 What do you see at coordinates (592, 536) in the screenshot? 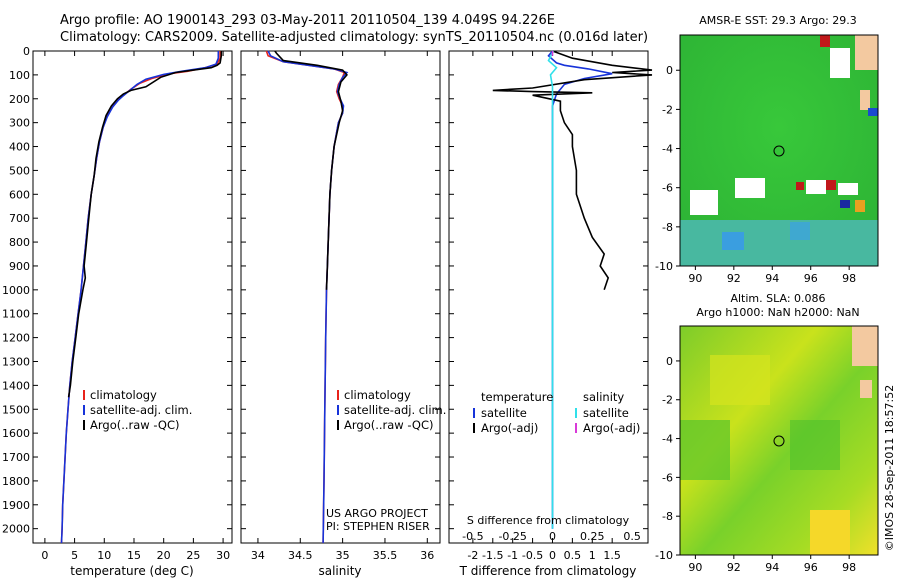
I see `sdiff-tick-label: 0.25` at bounding box center [592, 536].